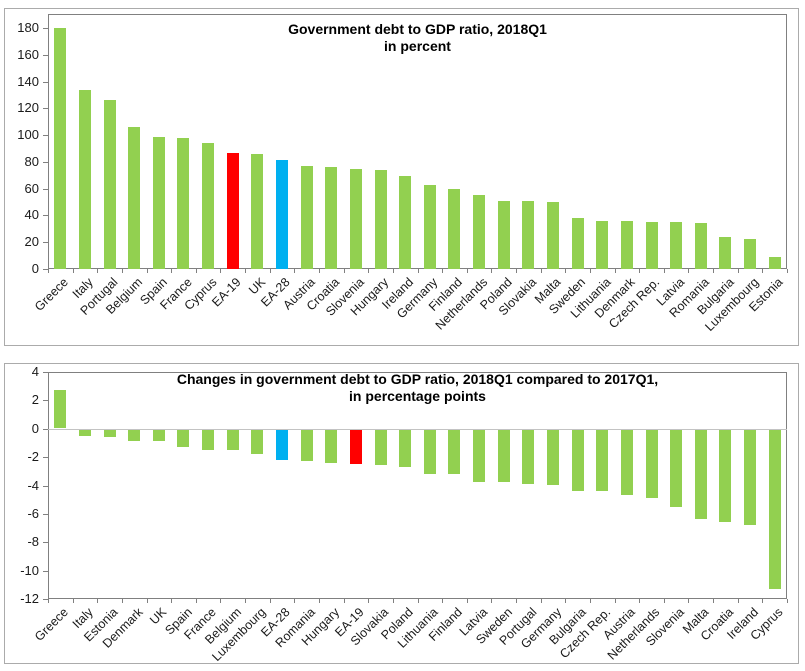  I want to click on bar-romania, so click(307, 445).